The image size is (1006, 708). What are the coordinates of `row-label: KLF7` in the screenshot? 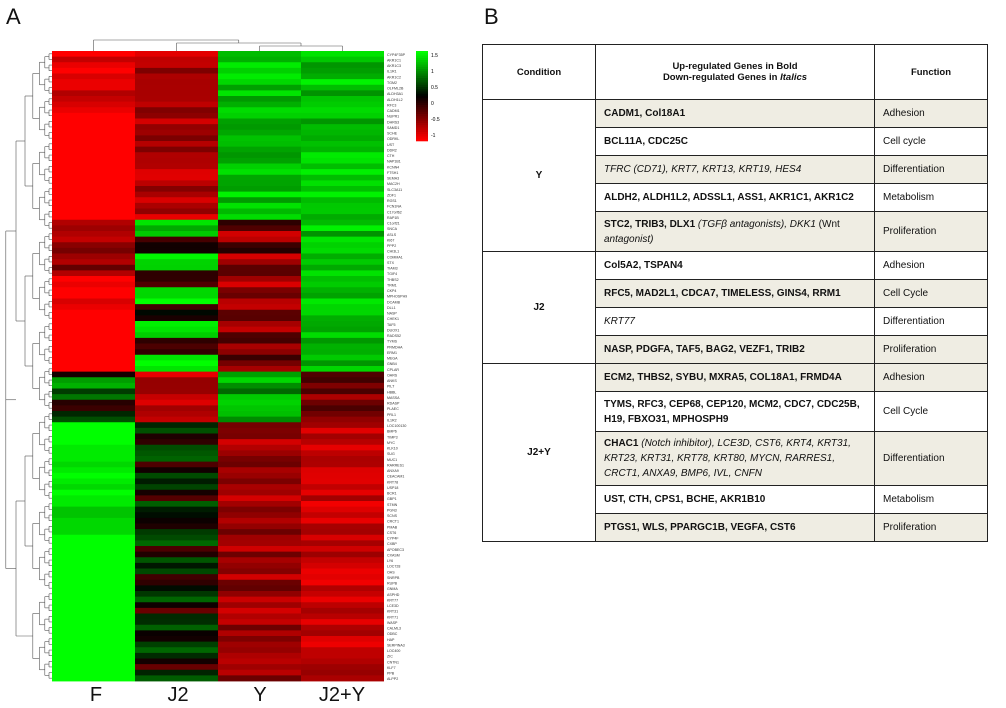 It's located at (391, 668).